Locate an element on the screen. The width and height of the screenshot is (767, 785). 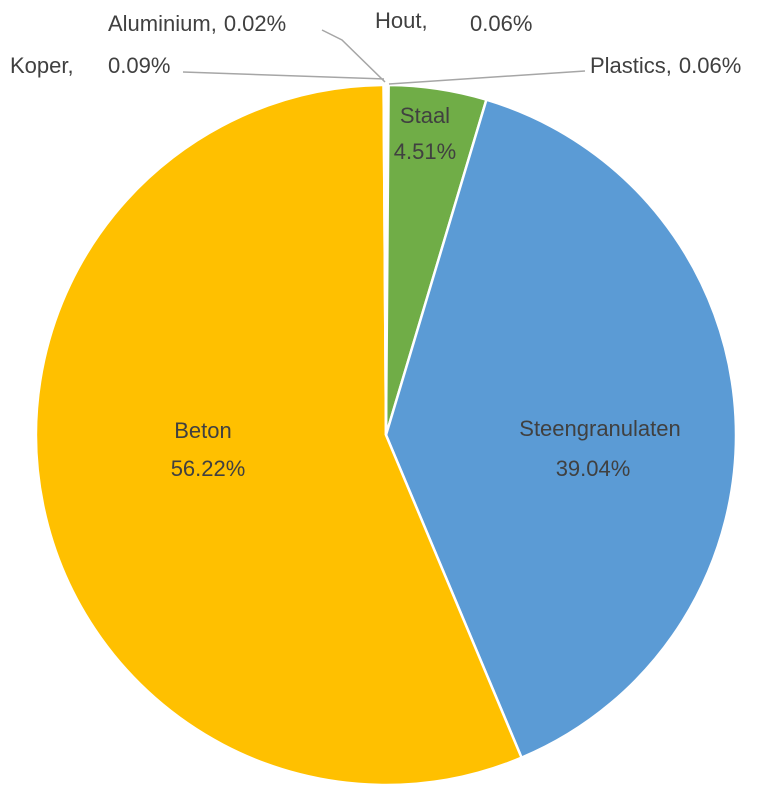
data-label: Steengranulaten is located at coordinates (599, 428).